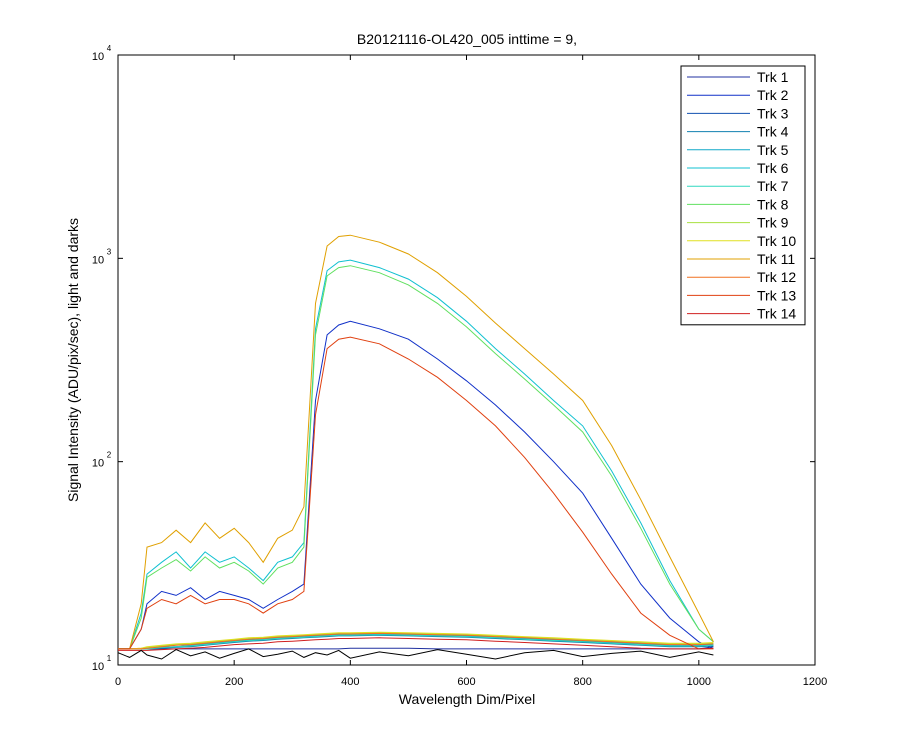  I want to click on legend-label: Trk 2, so click(773, 95).